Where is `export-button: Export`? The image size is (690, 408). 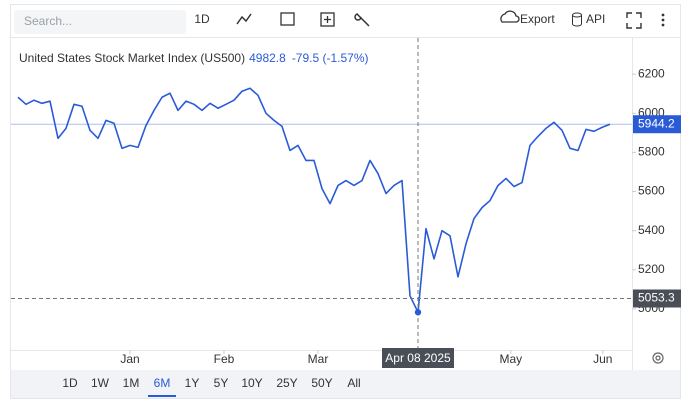 export-button: Export is located at coordinates (537, 19).